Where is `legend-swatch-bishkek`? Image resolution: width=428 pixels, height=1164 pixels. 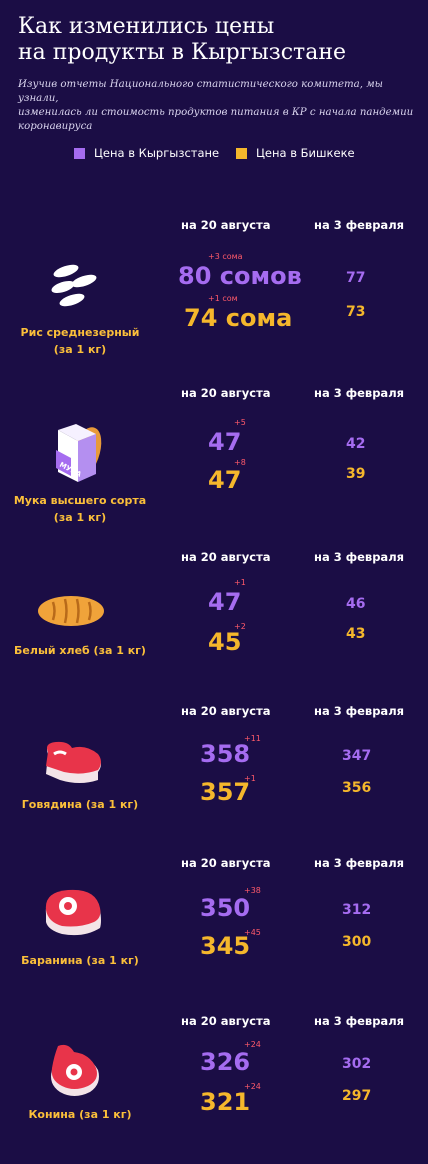 legend-swatch-bishkek is located at coordinates (241, 153).